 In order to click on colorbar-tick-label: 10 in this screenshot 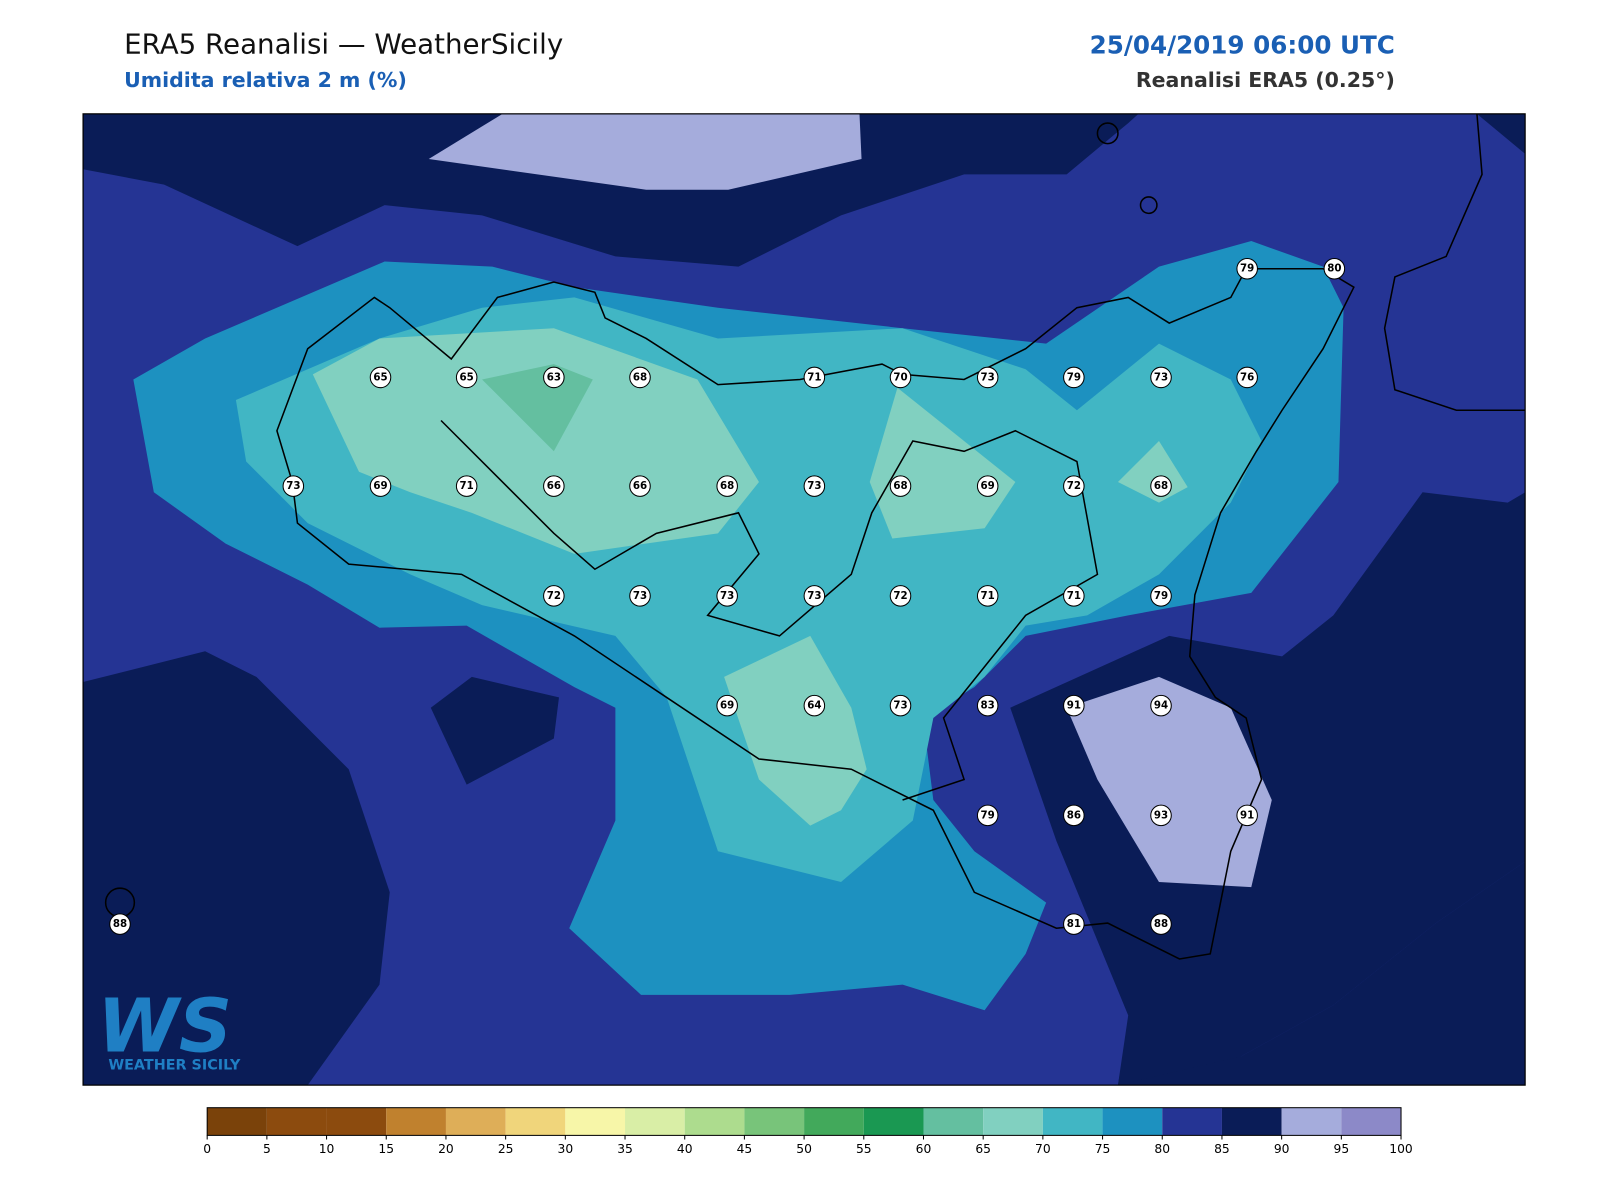, I will do `click(327, 1149)`.